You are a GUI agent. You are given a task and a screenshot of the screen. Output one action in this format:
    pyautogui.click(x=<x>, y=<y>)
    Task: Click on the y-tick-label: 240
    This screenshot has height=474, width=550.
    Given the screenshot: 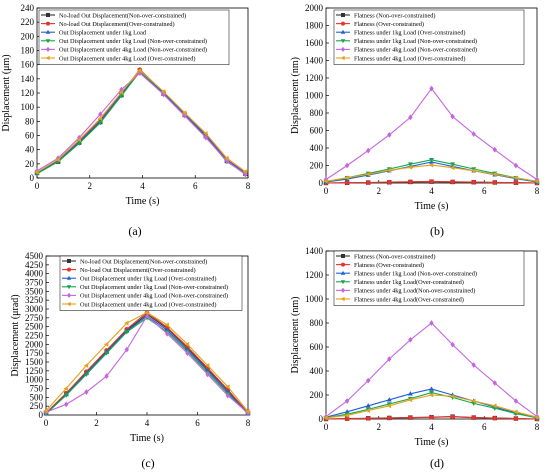 What is the action you would take?
    pyautogui.click(x=28, y=8)
    